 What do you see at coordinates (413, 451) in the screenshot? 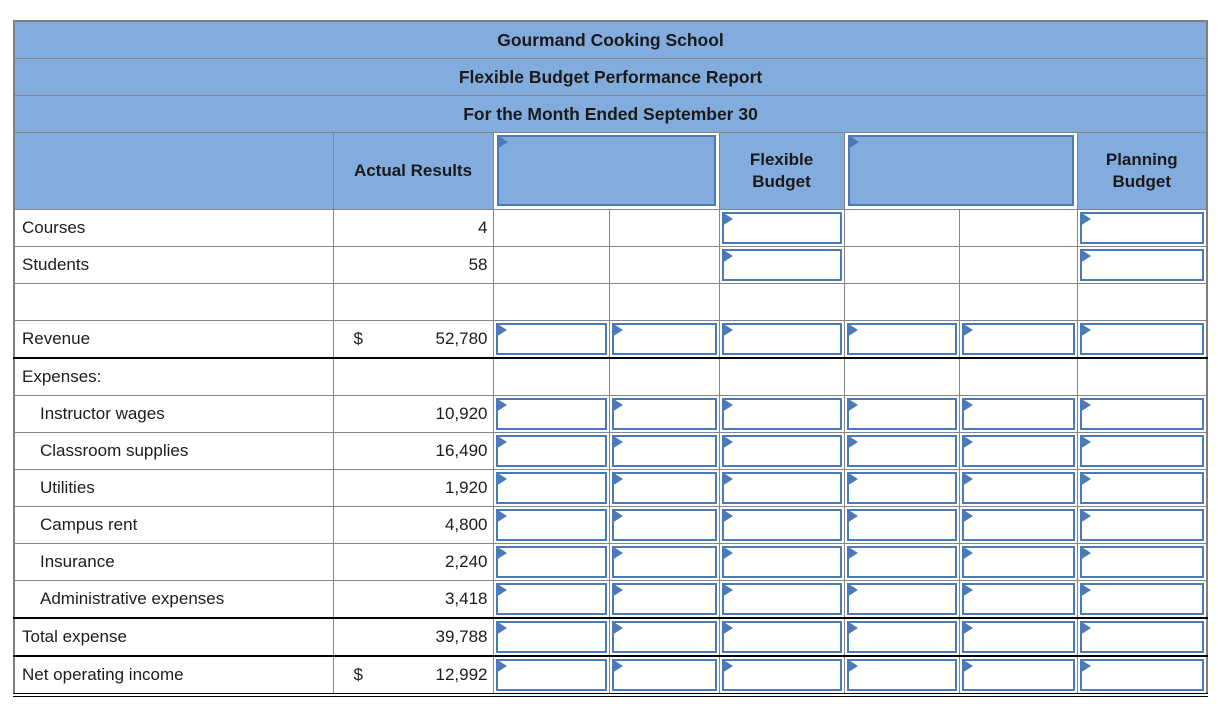
I see `actual-results-cell: 16,490` at bounding box center [413, 451].